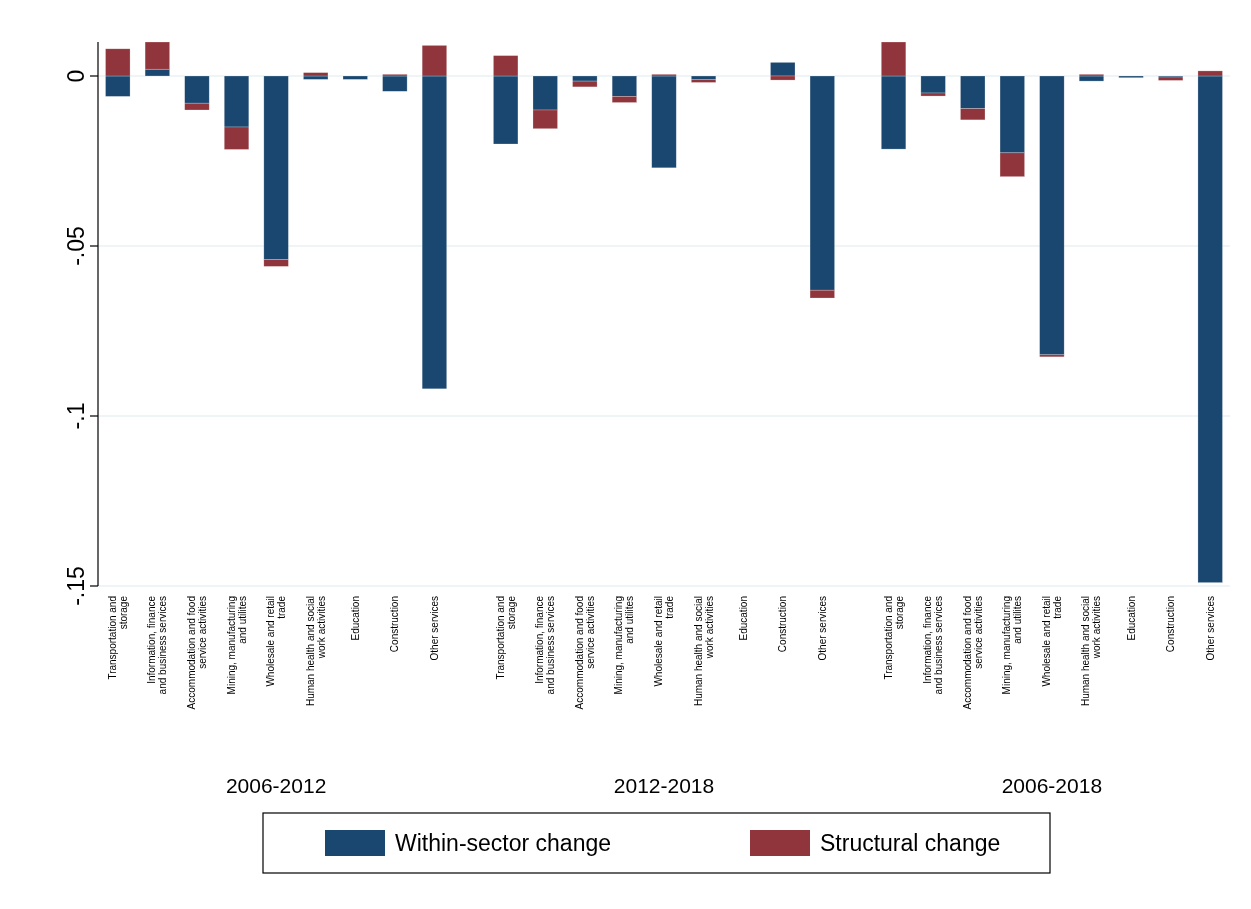 Image resolution: width=1251 pixels, height=909 pixels. Describe the element at coordinates (910, 843) in the screenshot. I see `legend-label: Structural change` at that location.